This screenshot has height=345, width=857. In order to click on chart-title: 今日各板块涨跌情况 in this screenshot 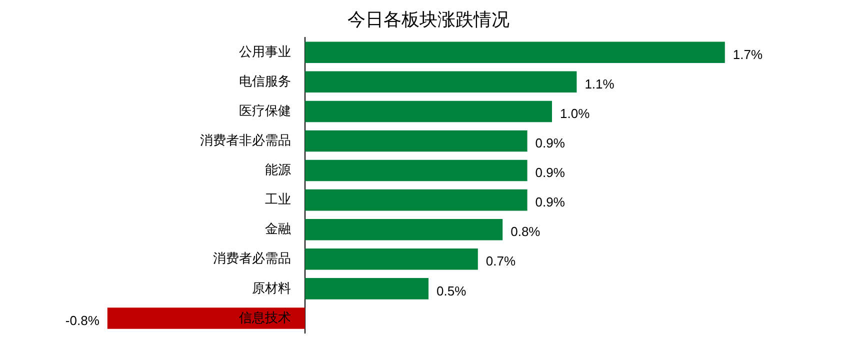, I will do `click(429, 19)`.